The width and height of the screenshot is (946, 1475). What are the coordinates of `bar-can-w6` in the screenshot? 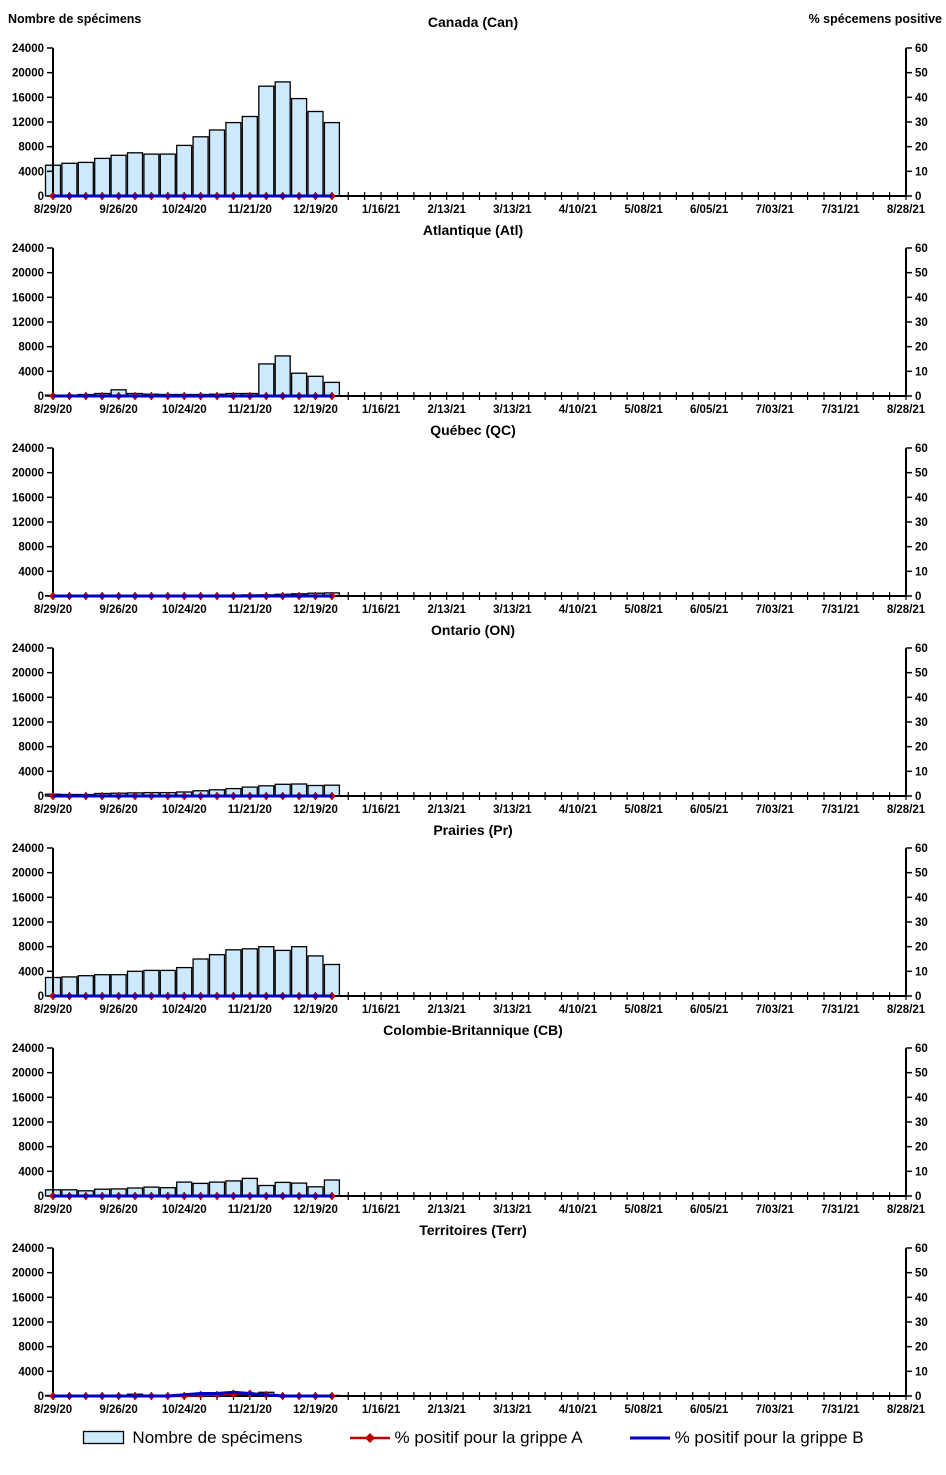 It's located at (151, 175).